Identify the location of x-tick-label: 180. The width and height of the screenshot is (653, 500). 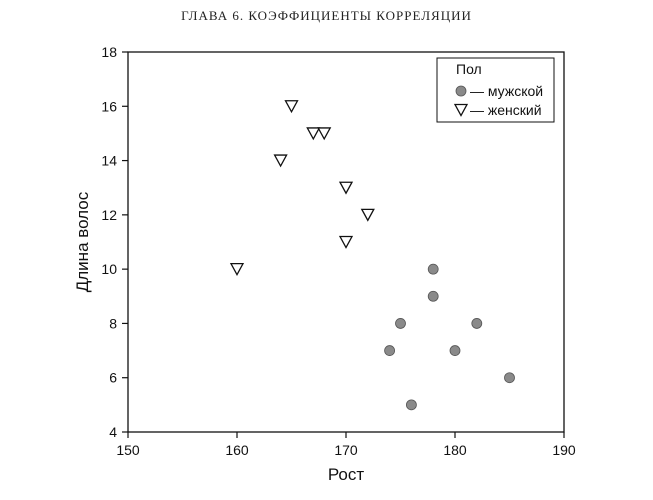
(455, 450).